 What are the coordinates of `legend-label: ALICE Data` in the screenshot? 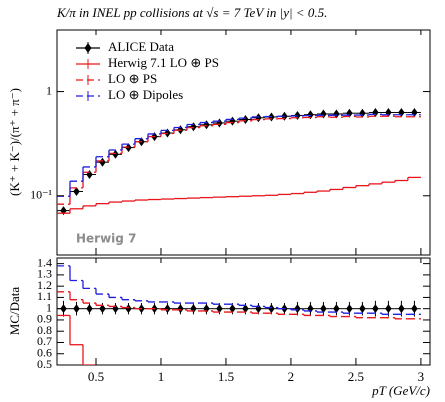 It's located at (141, 46).